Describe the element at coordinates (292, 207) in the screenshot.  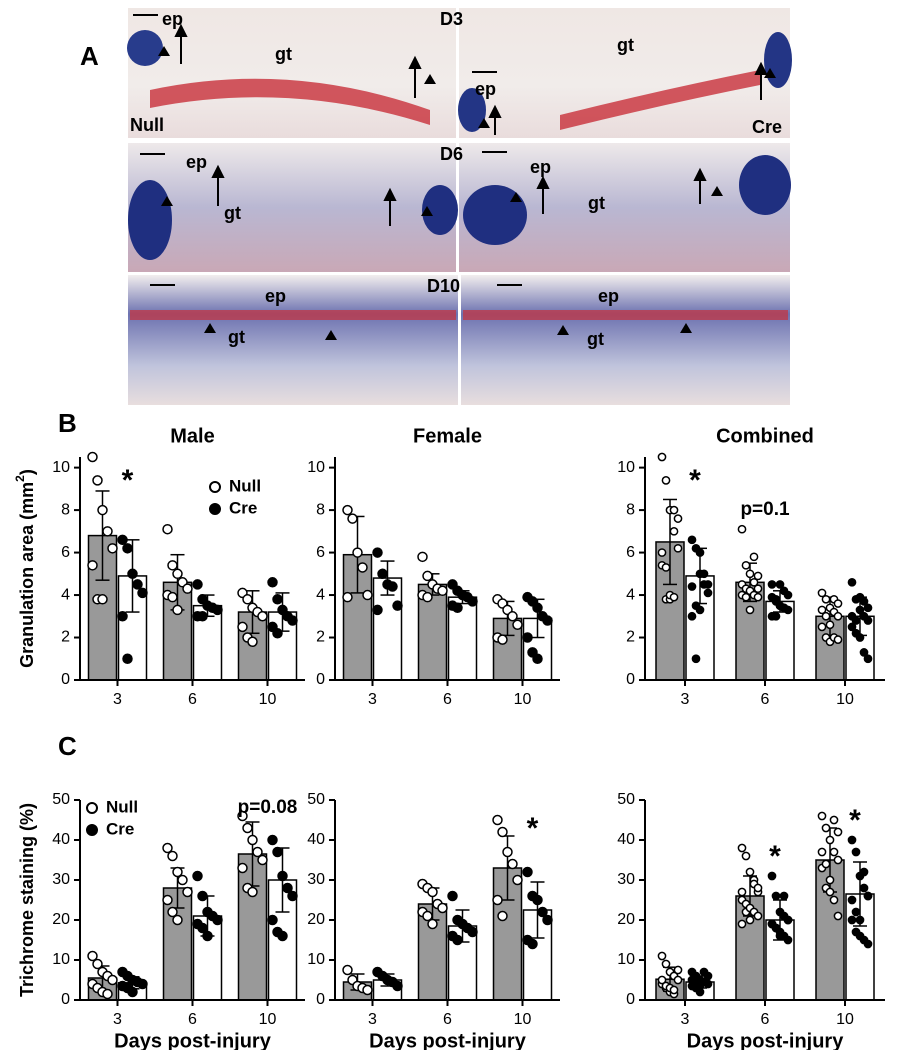
I see `image-d6-null` at that location.